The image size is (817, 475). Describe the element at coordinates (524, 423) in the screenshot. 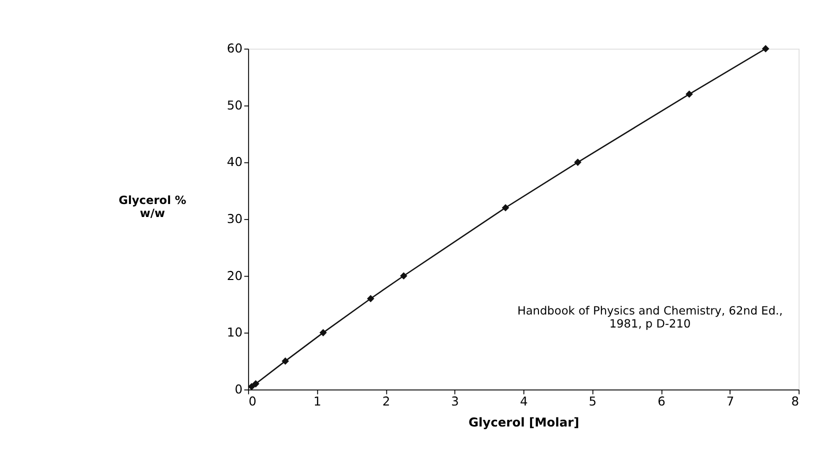

I see `x-axis-title: Glycerol [Molar]` at that location.